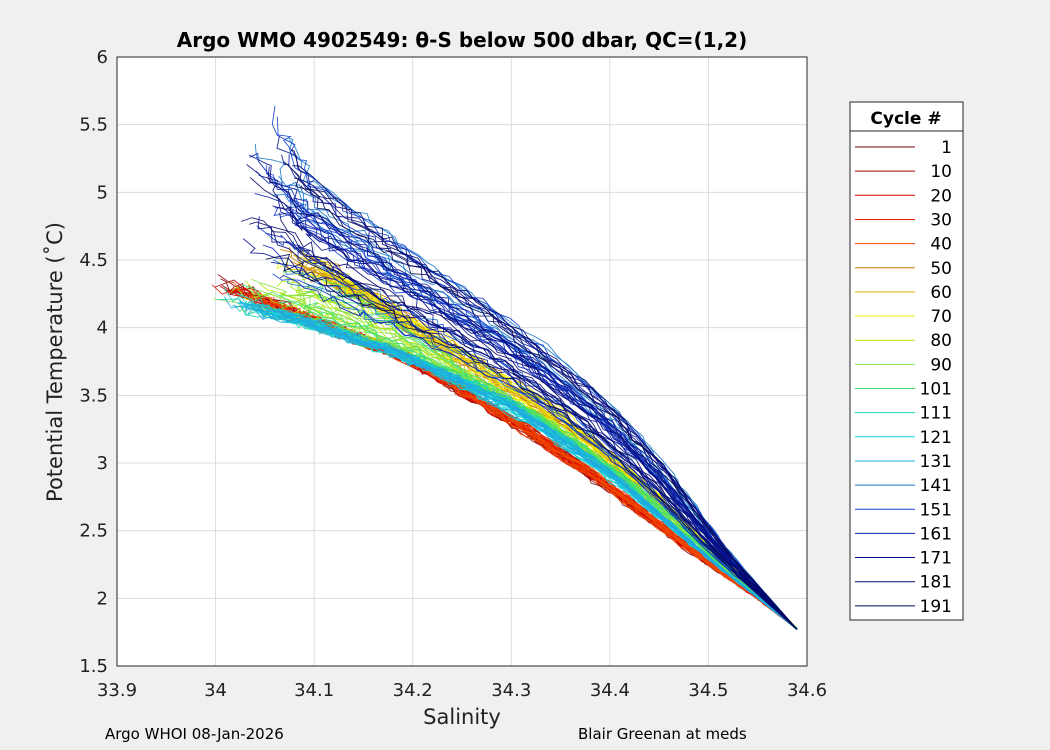 This screenshot has height=750, width=1050. Describe the element at coordinates (93, 125) in the screenshot. I see `y-tick-label: 5.5` at that location.